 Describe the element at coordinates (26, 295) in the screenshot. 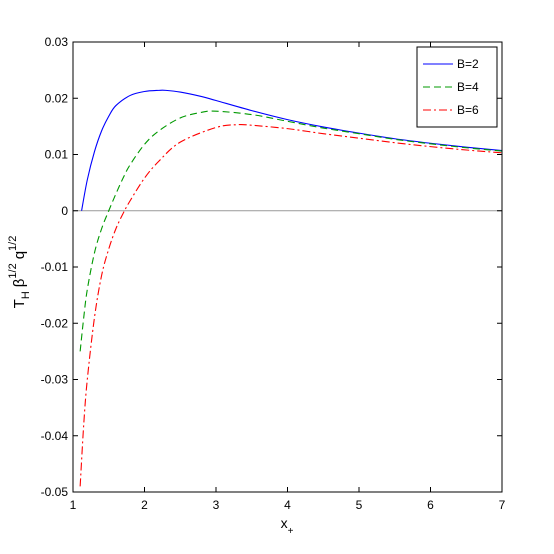

I see `y-axis-label-t-sub: H` at that location.